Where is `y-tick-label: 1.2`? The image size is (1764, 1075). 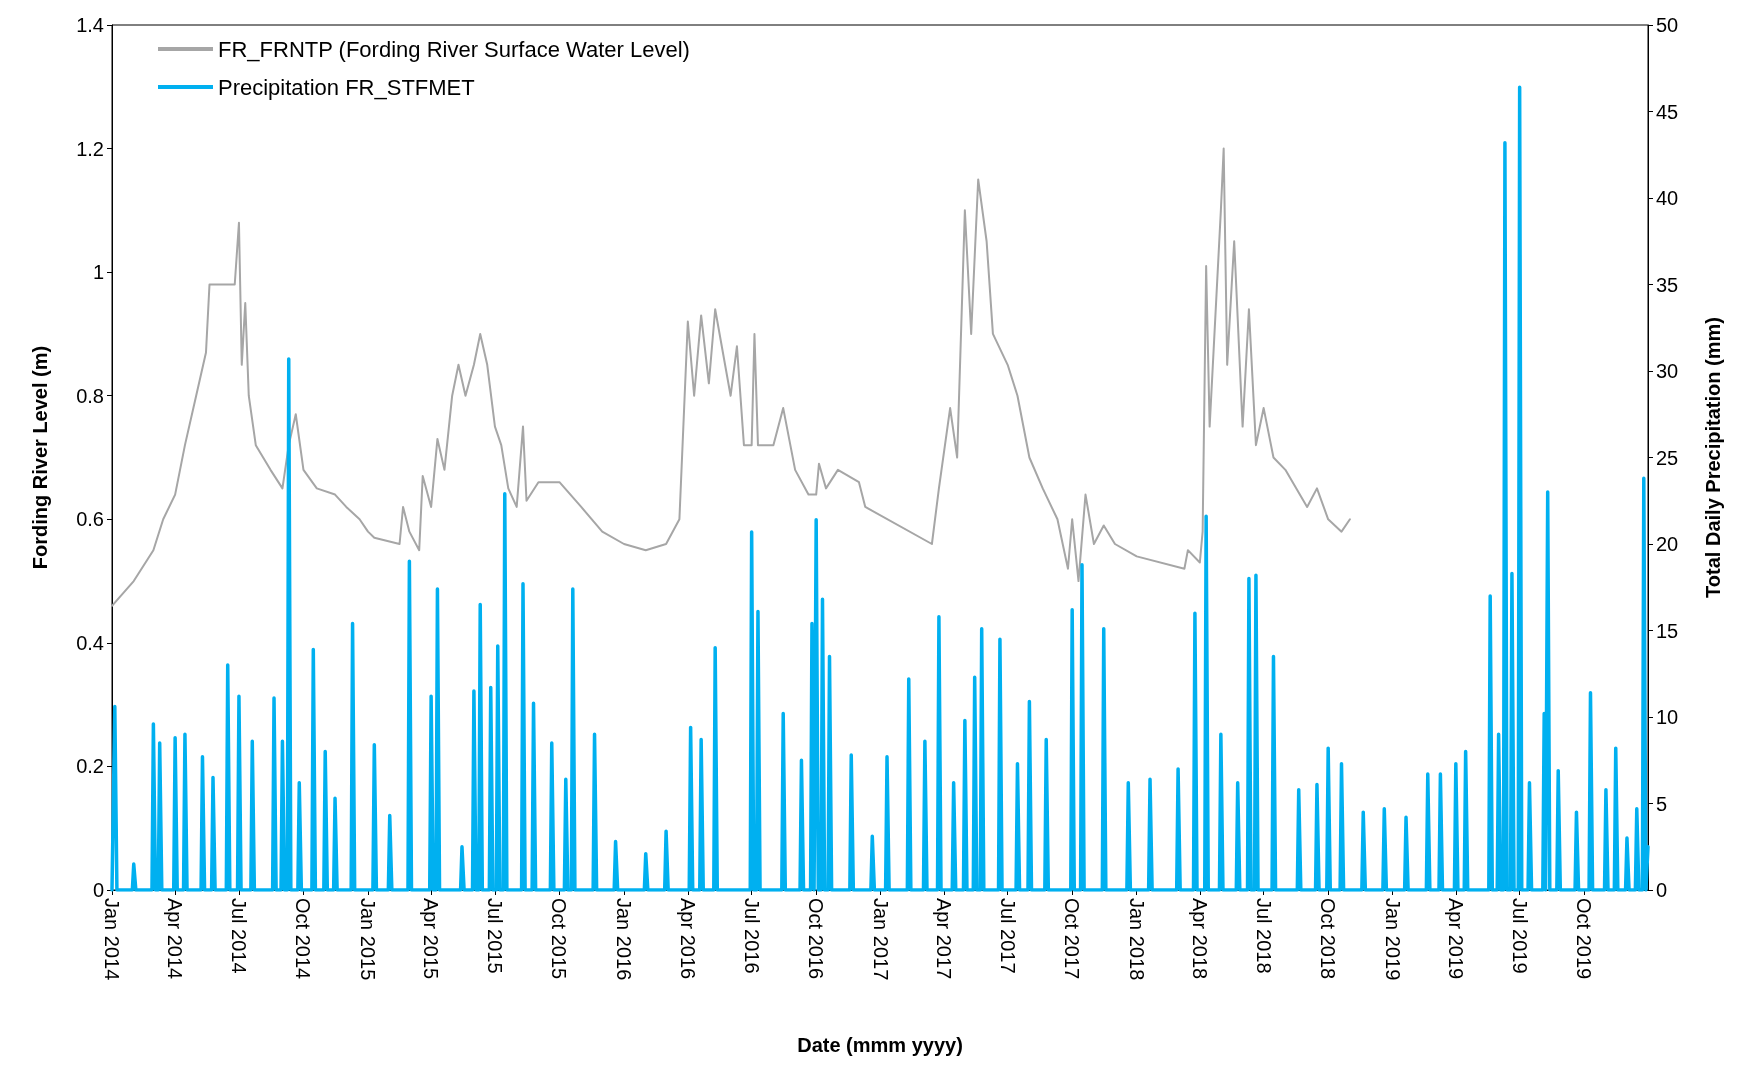
y-tick-label: 1.2 is located at coordinates (90, 148).